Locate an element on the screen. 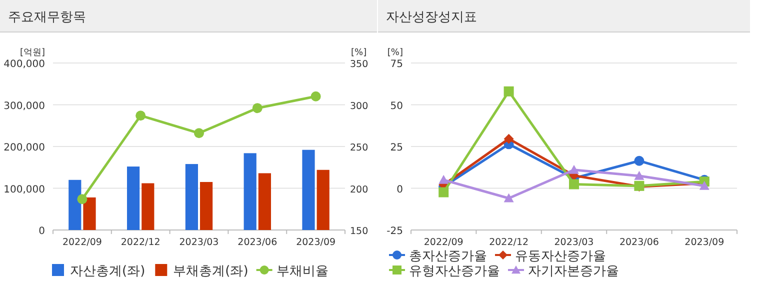 The image size is (760, 283). legend-label: 부채총계(좌) is located at coordinates (210, 271).